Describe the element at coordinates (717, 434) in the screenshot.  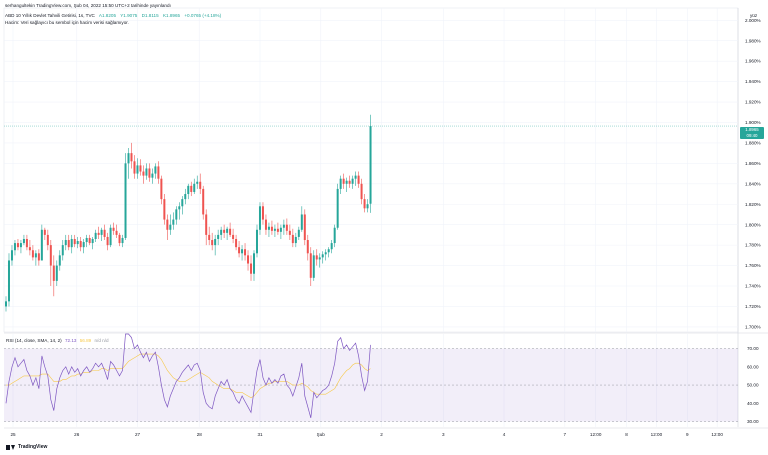
I see `time-tick-label: 12:00` at that location.